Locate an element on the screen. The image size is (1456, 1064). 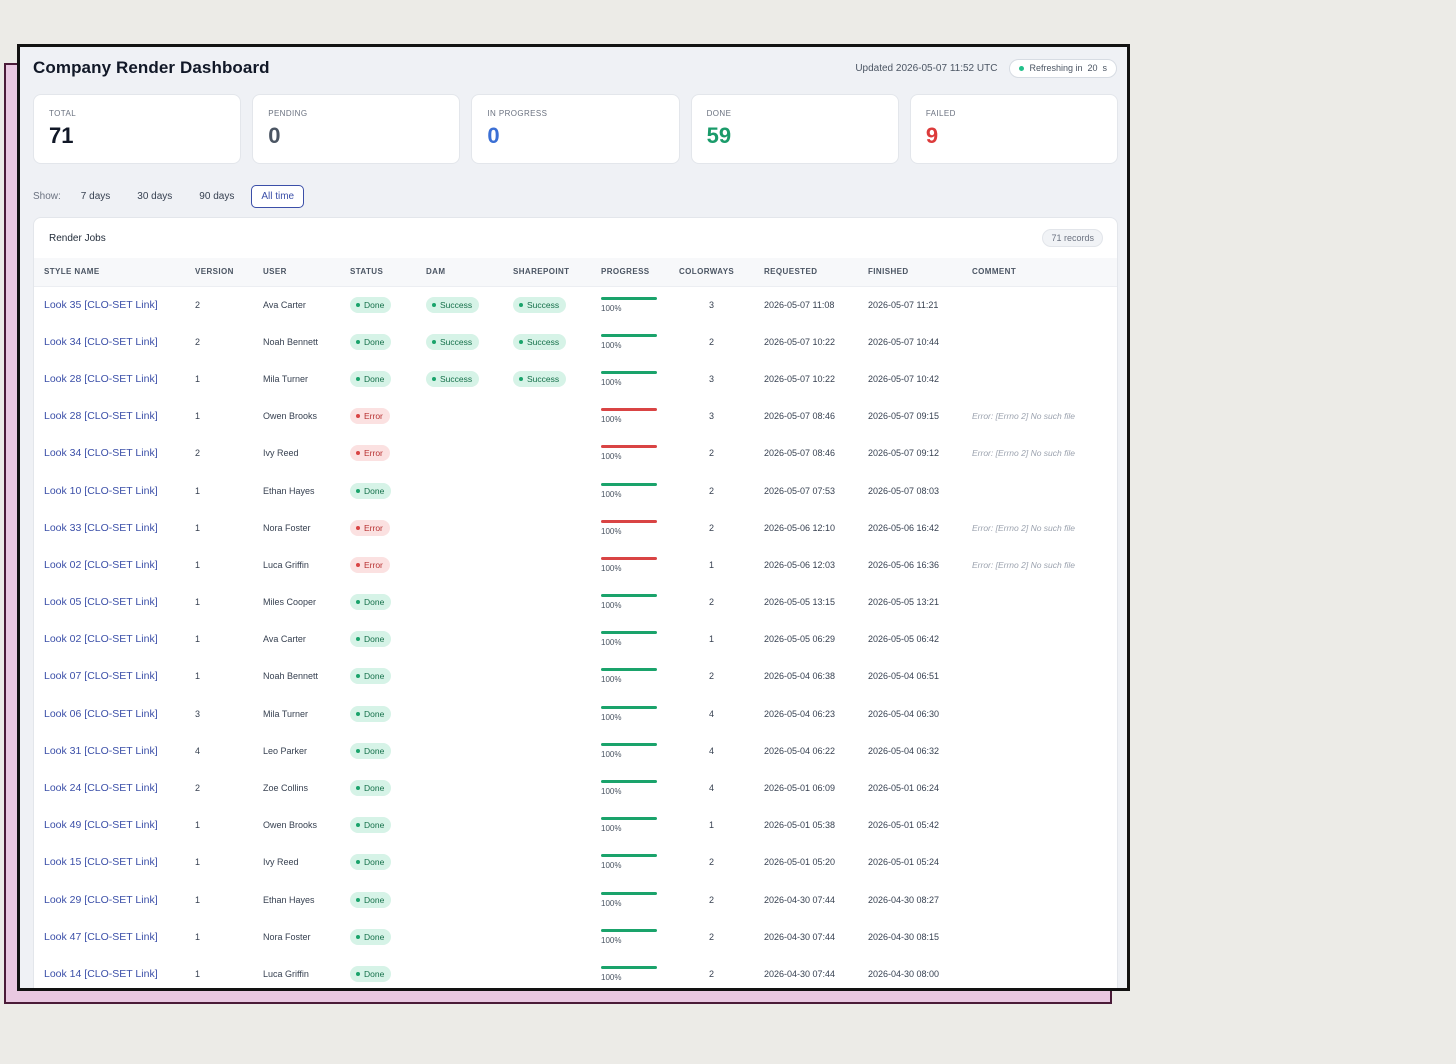
finished-cell: 2026-05-01 05:42 is located at coordinates (904, 825).